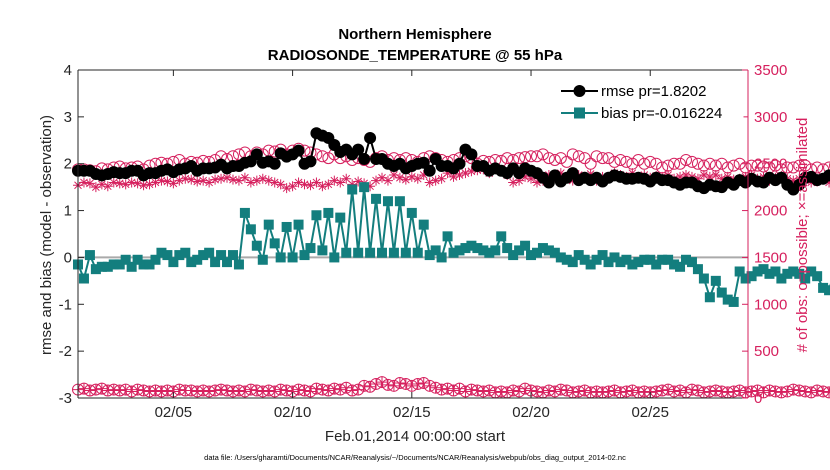 This screenshot has height=470, width=830. What do you see at coordinates (65, 304) in the screenshot?
I see `y-tick-label: -1` at bounding box center [65, 304].